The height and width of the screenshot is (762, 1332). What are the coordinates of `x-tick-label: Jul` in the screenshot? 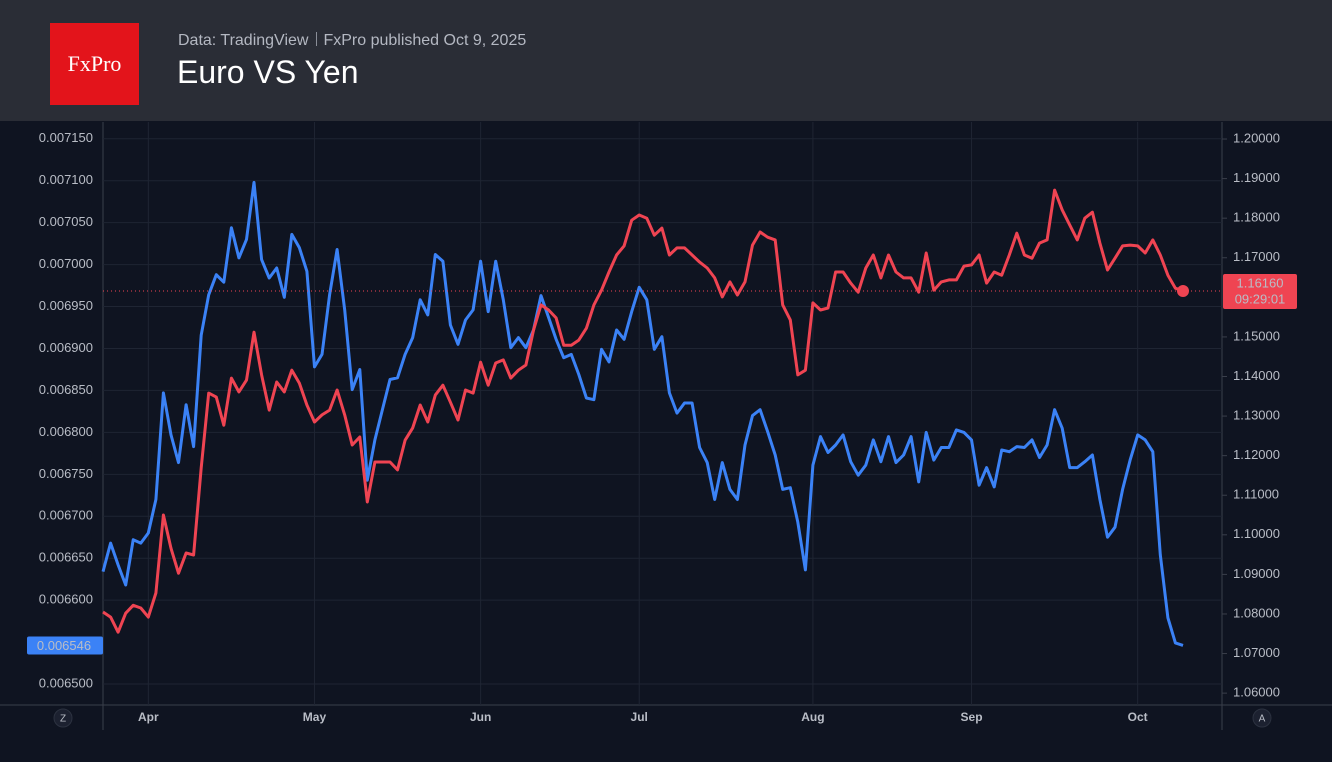 It's located at (639, 717).